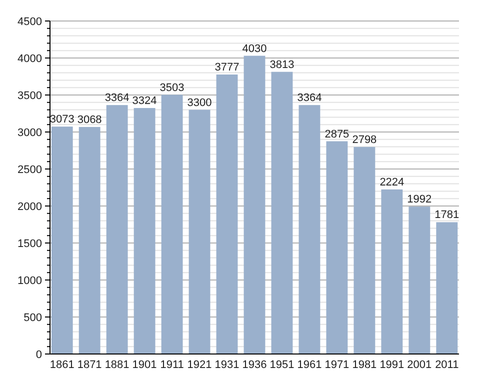 The height and width of the screenshot is (373, 488). What do you see at coordinates (364, 140) in the screenshot?
I see `data-label: 2798` at bounding box center [364, 140].